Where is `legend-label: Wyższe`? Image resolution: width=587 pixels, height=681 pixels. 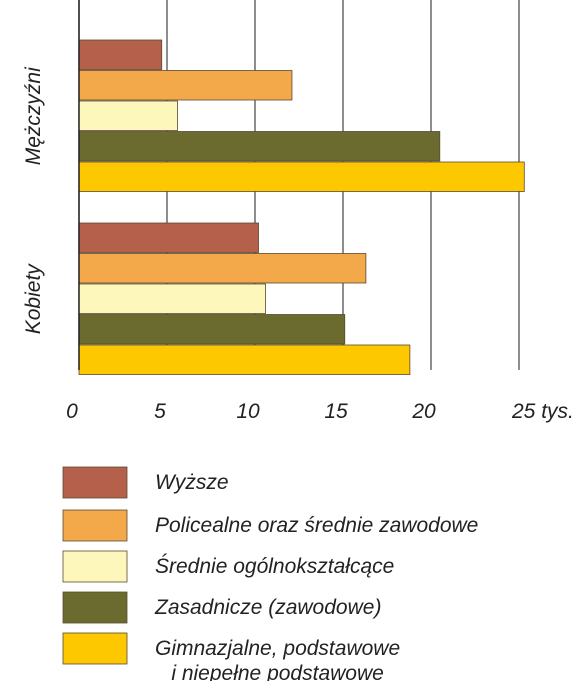
legend-label: Wyższe is located at coordinates (192, 482).